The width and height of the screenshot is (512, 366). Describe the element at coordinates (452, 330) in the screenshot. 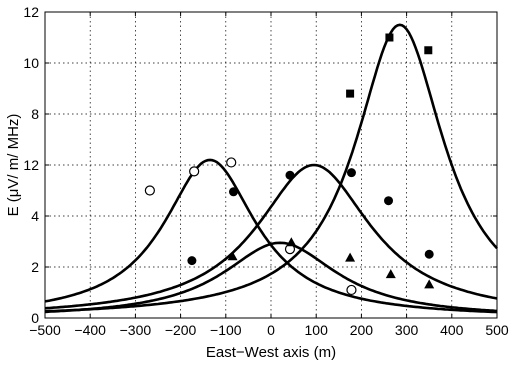

I see `x-tick-label: 400` at that location.